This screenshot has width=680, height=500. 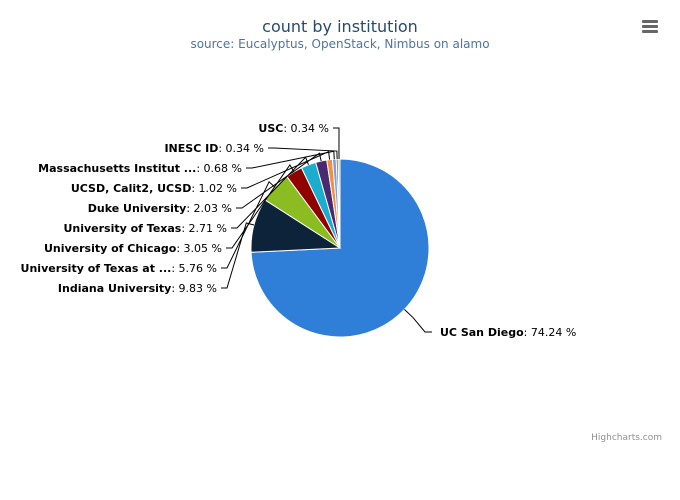 What do you see at coordinates (293, 128) in the screenshot?
I see `slice-label: USC: 0.34 %` at bounding box center [293, 128].